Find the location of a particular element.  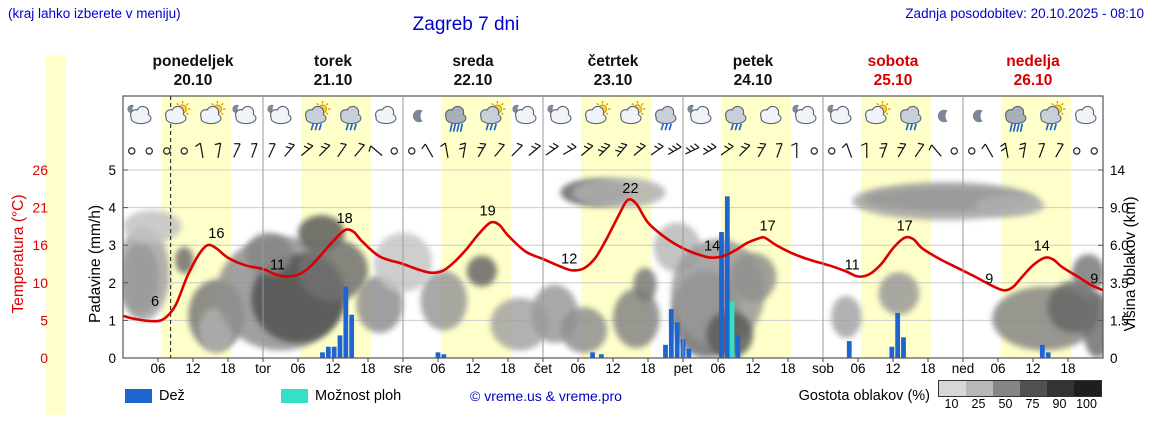

cloud-height-axis-title: Višina oblakov (km) is located at coordinates (1130, 264).